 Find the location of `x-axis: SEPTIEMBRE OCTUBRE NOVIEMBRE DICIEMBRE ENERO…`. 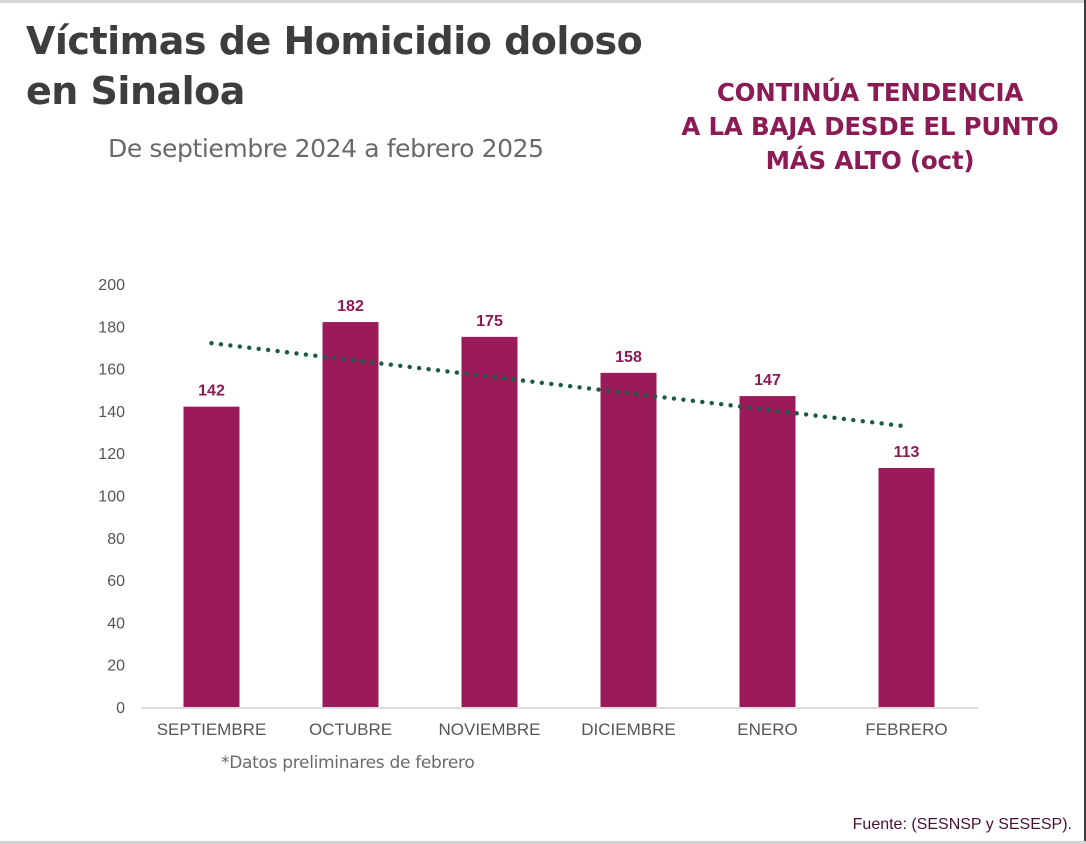

x-axis: SEPTIEMBRE OCTUBRE NOVIEMBRE DICIEMBRE ENERO… is located at coordinates (552, 729).